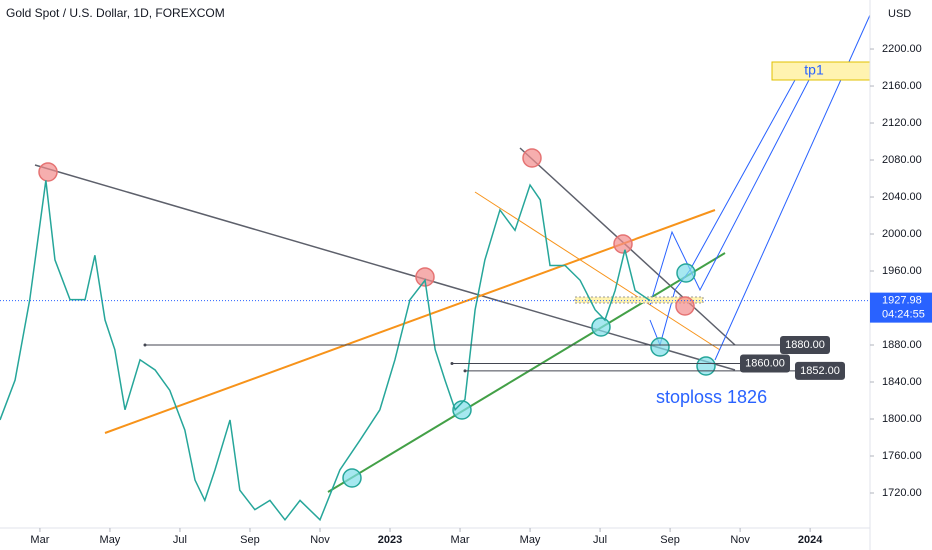 The height and width of the screenshot is (550, 932). Describe the element at coordinates (902, 493) in the screenshot. I see `y-tick-label: 1720.00` at that location.